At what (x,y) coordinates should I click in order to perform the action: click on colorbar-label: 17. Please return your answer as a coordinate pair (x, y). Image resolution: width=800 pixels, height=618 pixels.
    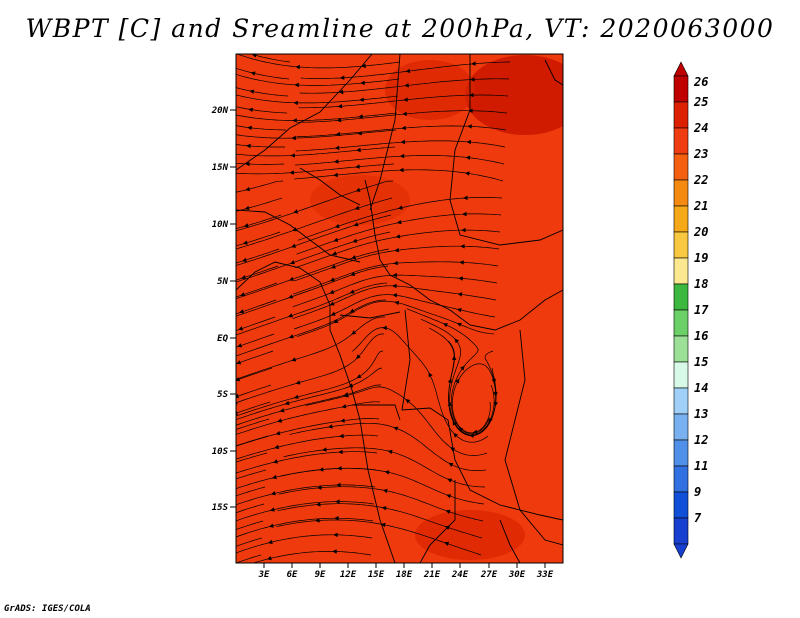
    Looking at the image, I should click on (701, 310).